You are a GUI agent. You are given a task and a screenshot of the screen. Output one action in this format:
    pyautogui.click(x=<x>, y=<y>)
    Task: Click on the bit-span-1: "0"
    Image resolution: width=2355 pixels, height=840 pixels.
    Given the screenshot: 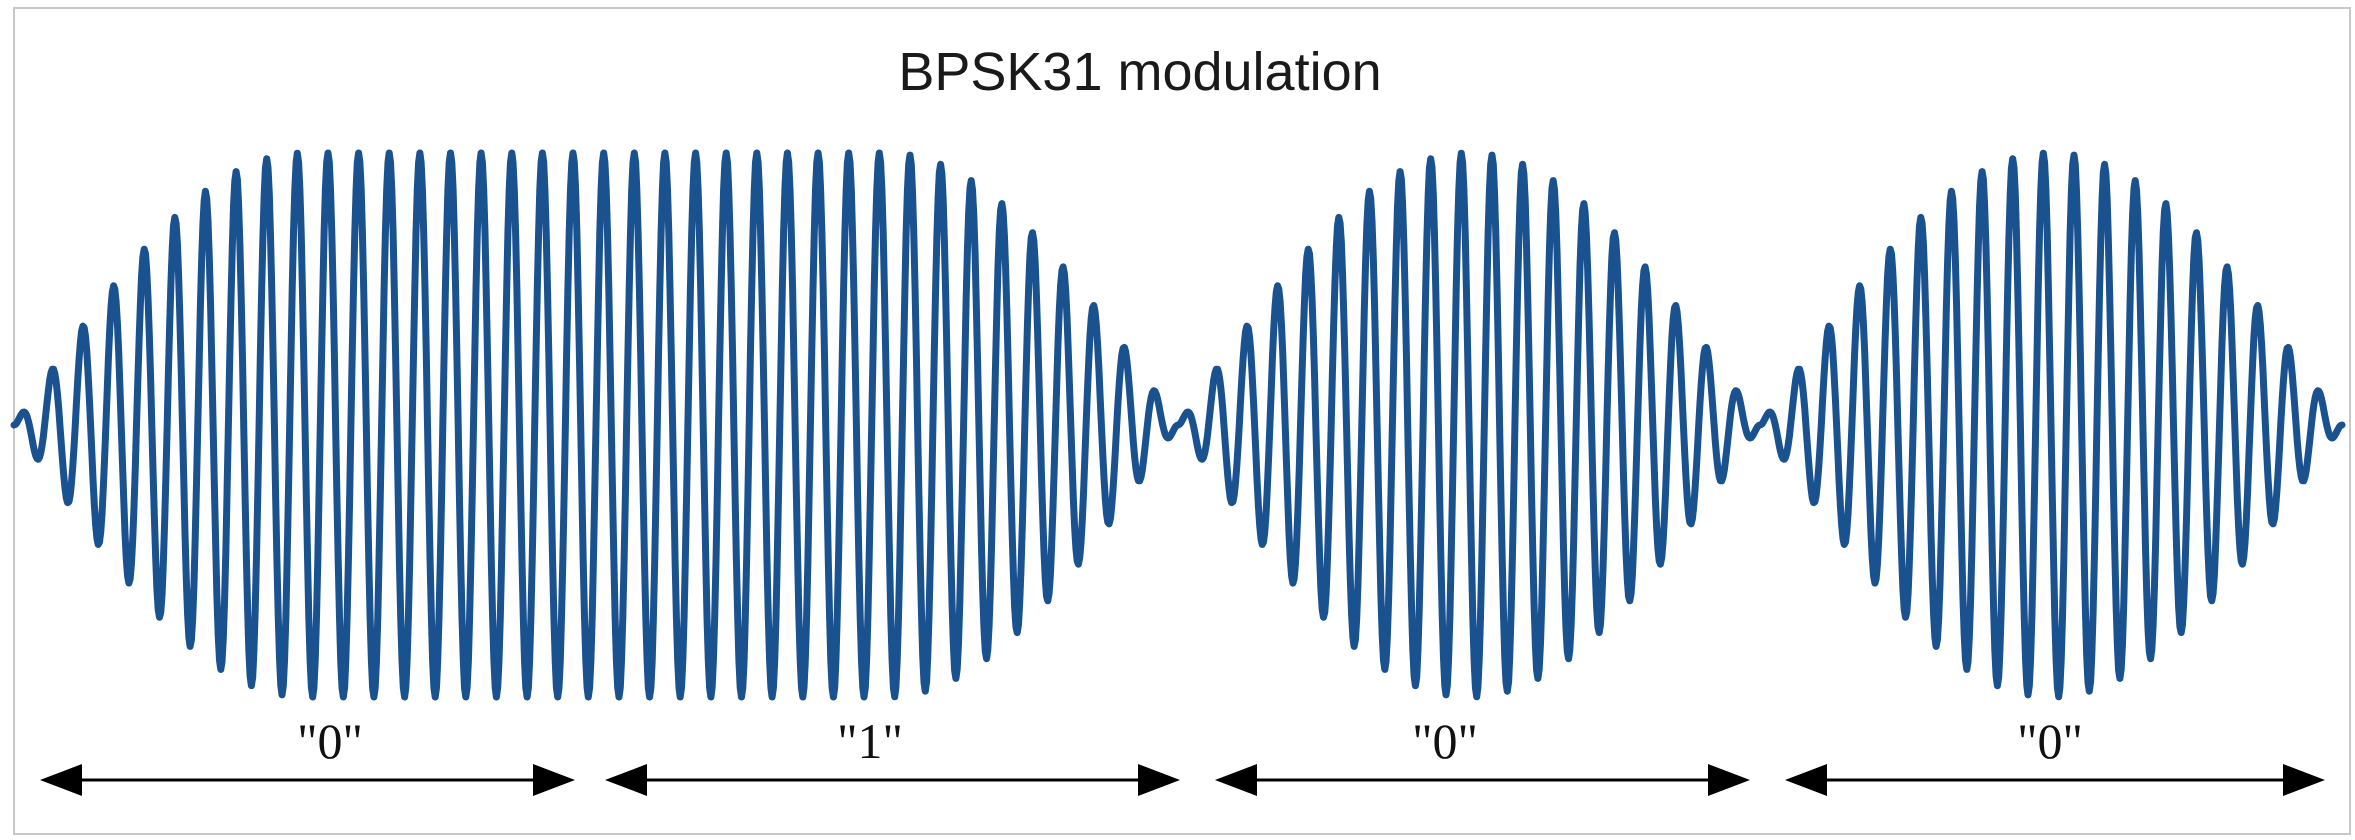 What is the action you would take?
    pyautogui.click(x=307, y=754)
    